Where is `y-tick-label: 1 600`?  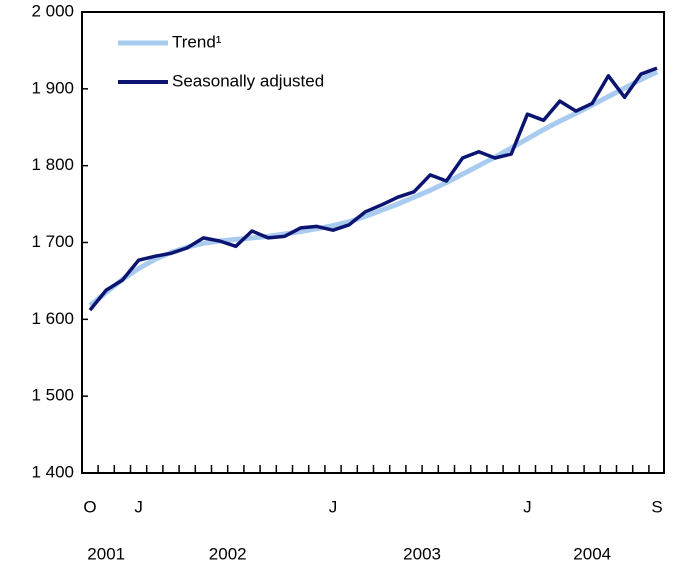
y-tick-label: 1 600 is located at coordinates (52, 318).